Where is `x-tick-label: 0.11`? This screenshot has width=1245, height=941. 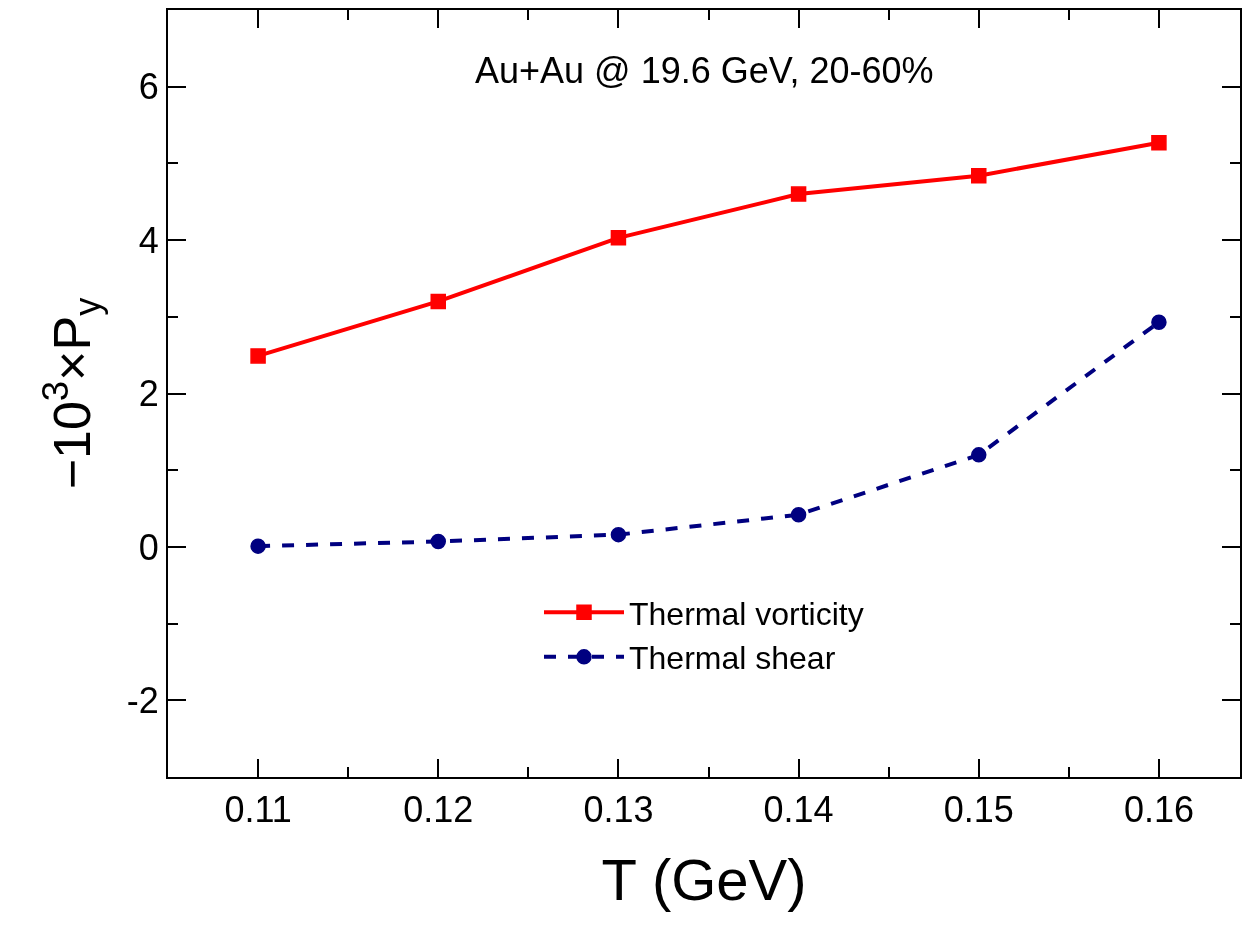 x-tick-label: 0.11 is located at coordinates (258, 810).